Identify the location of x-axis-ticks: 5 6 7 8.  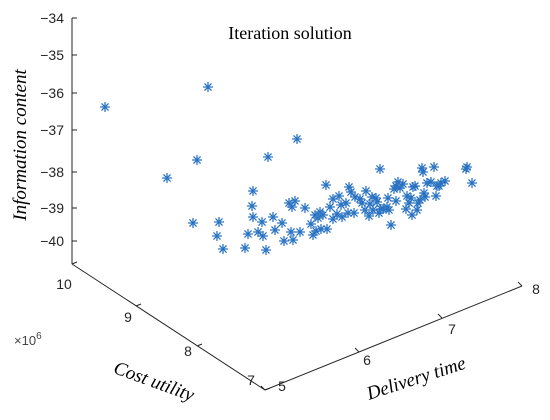
(400, 337).